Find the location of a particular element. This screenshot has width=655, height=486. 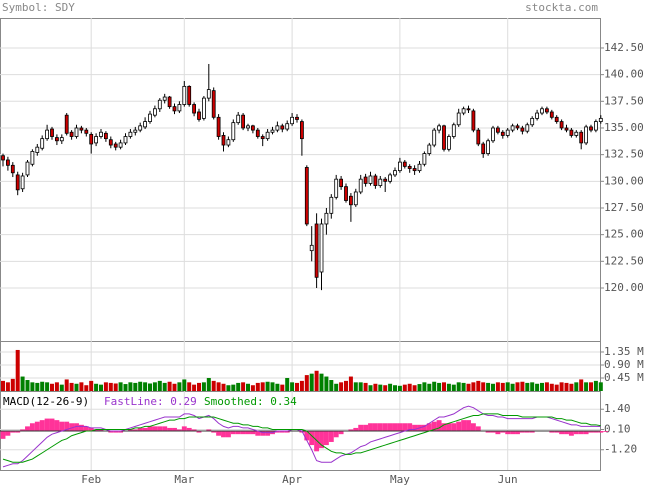

y-tick-label: 132.50 is located at coordinates (624, 154).